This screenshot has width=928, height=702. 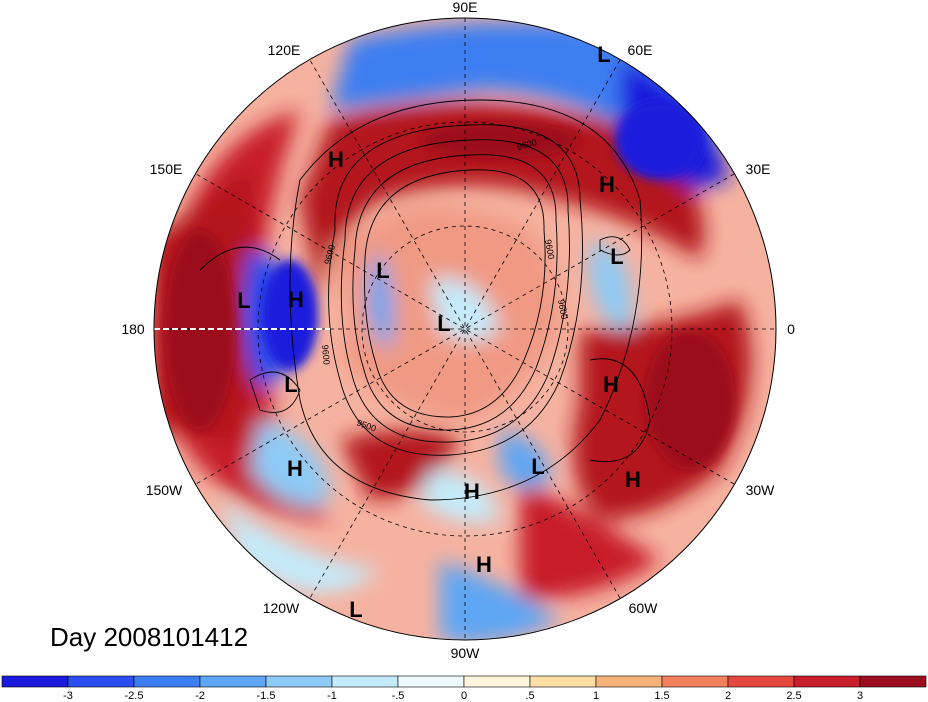 I want to click on lon-label-180: 180, so click(x=133, y=329).